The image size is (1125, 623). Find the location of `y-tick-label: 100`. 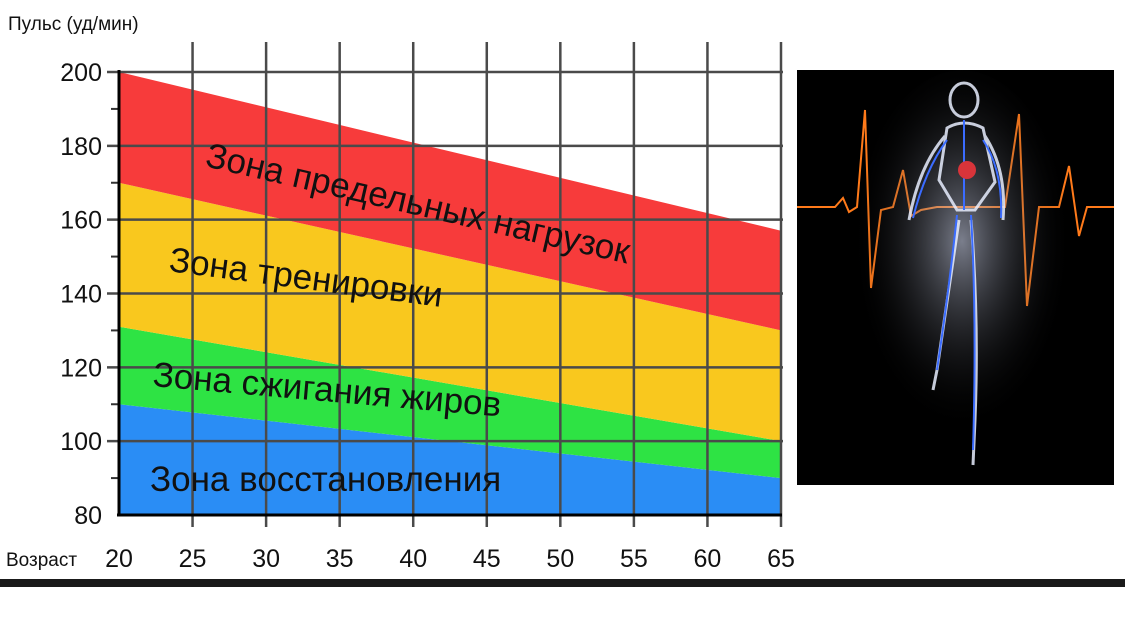

y-tick-label: 100 is located at coordinates (81, 442).